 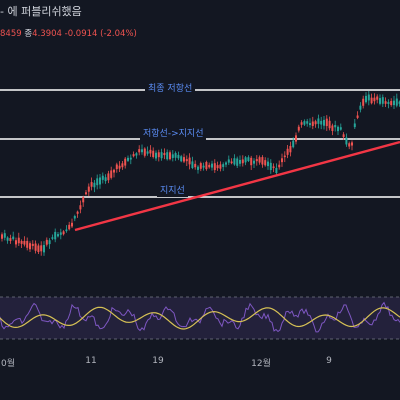 What do you see at coordinates (91, 361) in the screenshot?
I see `time-tick: 11` at bounding box center [91, 361].